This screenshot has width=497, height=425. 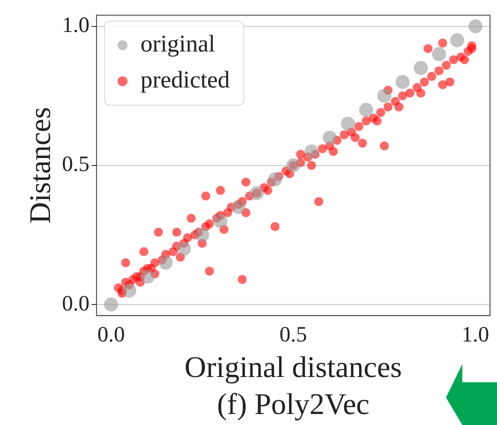 What do you see at coordinates (293, 367) in the screenshot?
I see `x-axis-title: Original distances` at bounding box center [293, 367].